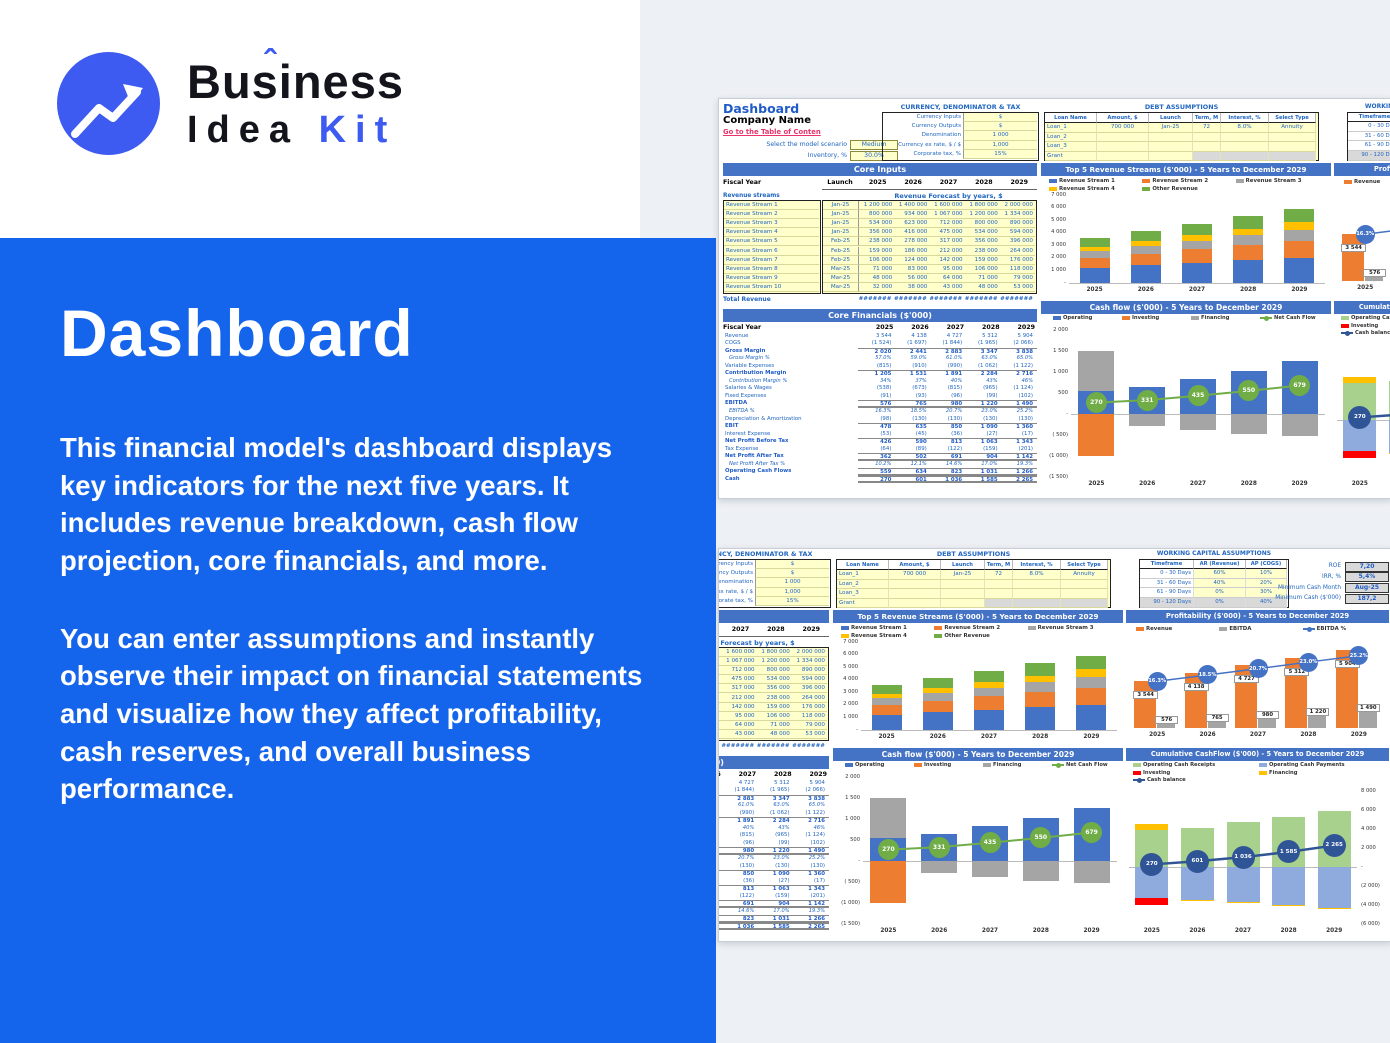 The width and height of the screenshot is (1390, 1043). Describe the element at coordinates (772, 132) in the screenshot. I see `table-of-contents-link: Go to the Table of Conten` at that location.